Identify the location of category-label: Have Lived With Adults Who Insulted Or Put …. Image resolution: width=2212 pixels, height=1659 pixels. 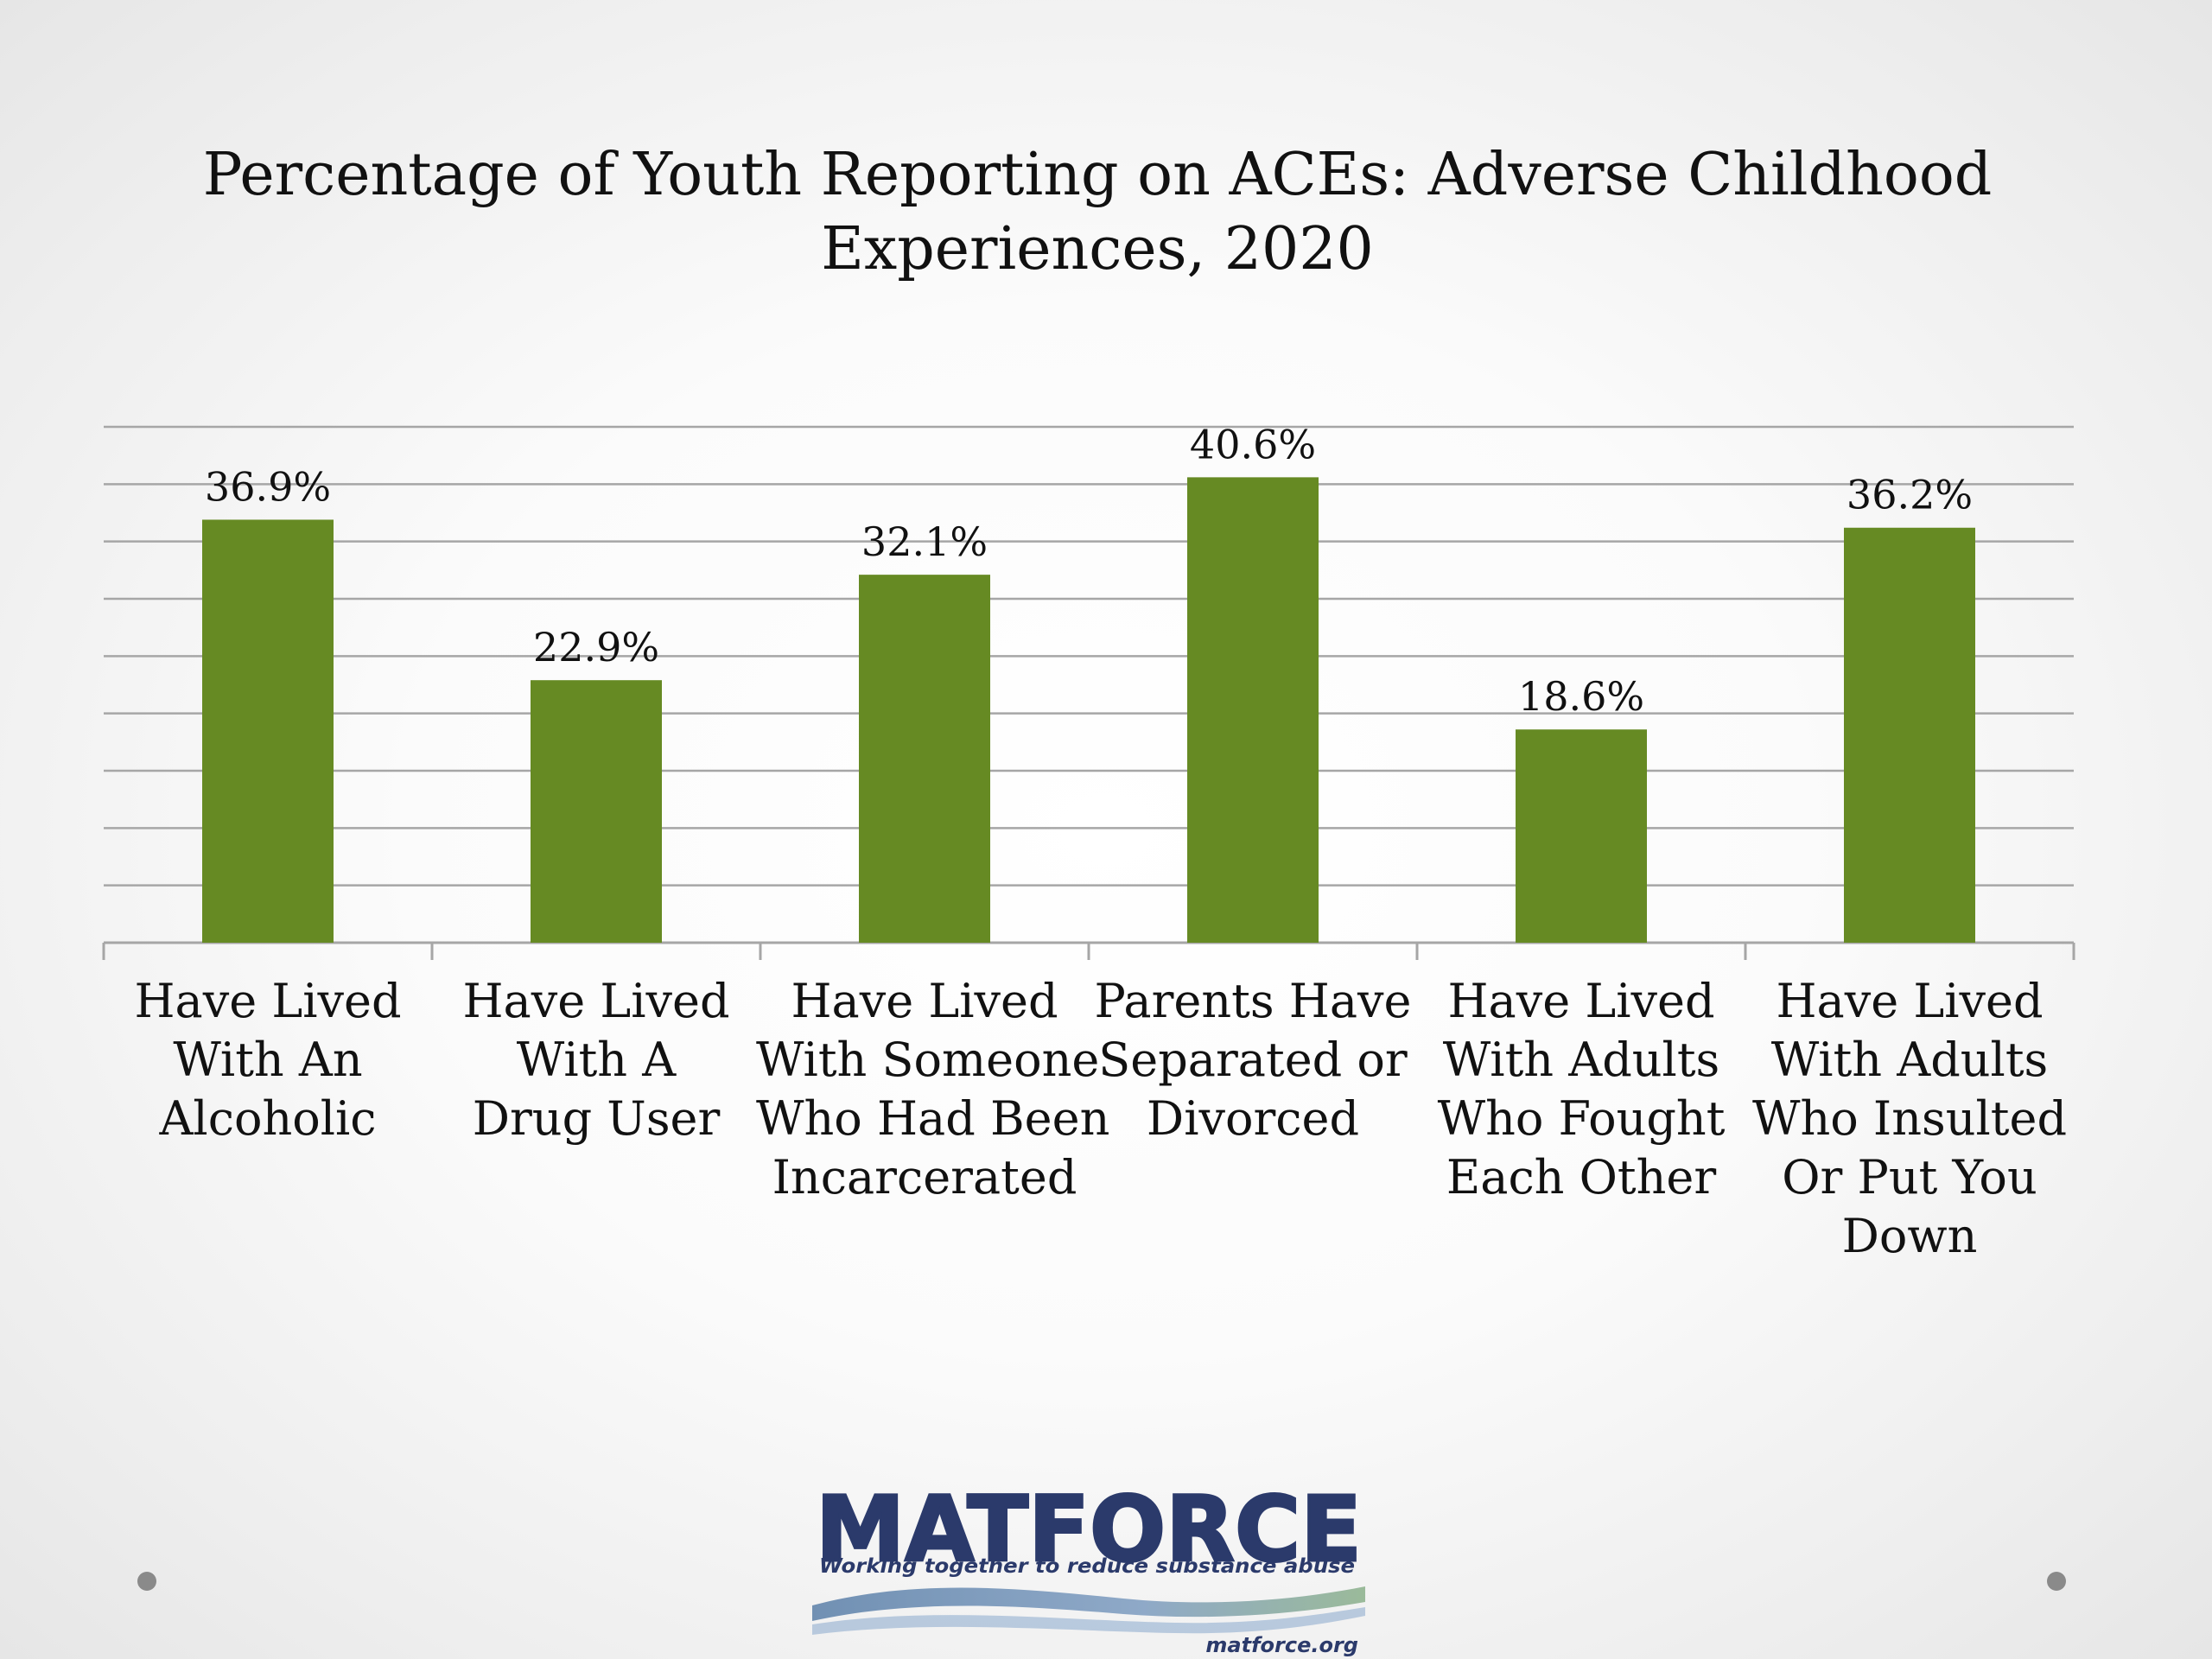
(1909, 1119).